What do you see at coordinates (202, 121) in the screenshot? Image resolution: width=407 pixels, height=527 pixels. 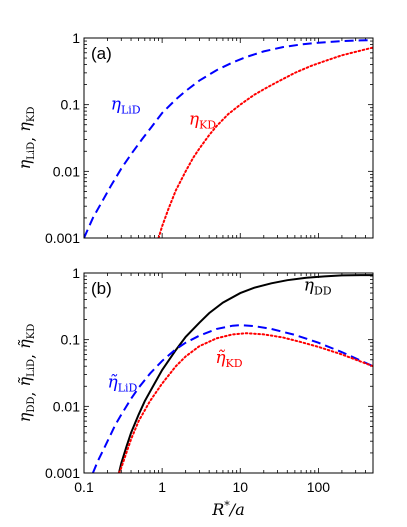 I see `series-annotation: ηKD` at bounding box center [202, 121].